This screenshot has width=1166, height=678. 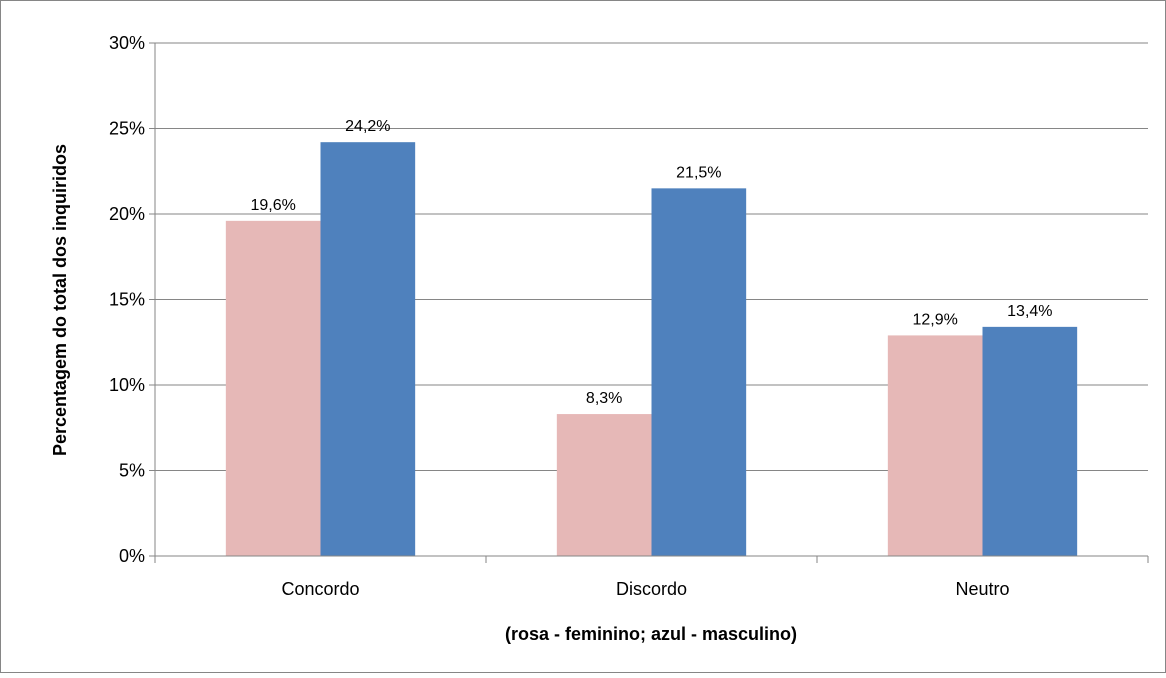 What do you see at coordinates (127, 300) in the screenshot?
I see `y-tick-label: 15%` at bounding box center [127, 300].